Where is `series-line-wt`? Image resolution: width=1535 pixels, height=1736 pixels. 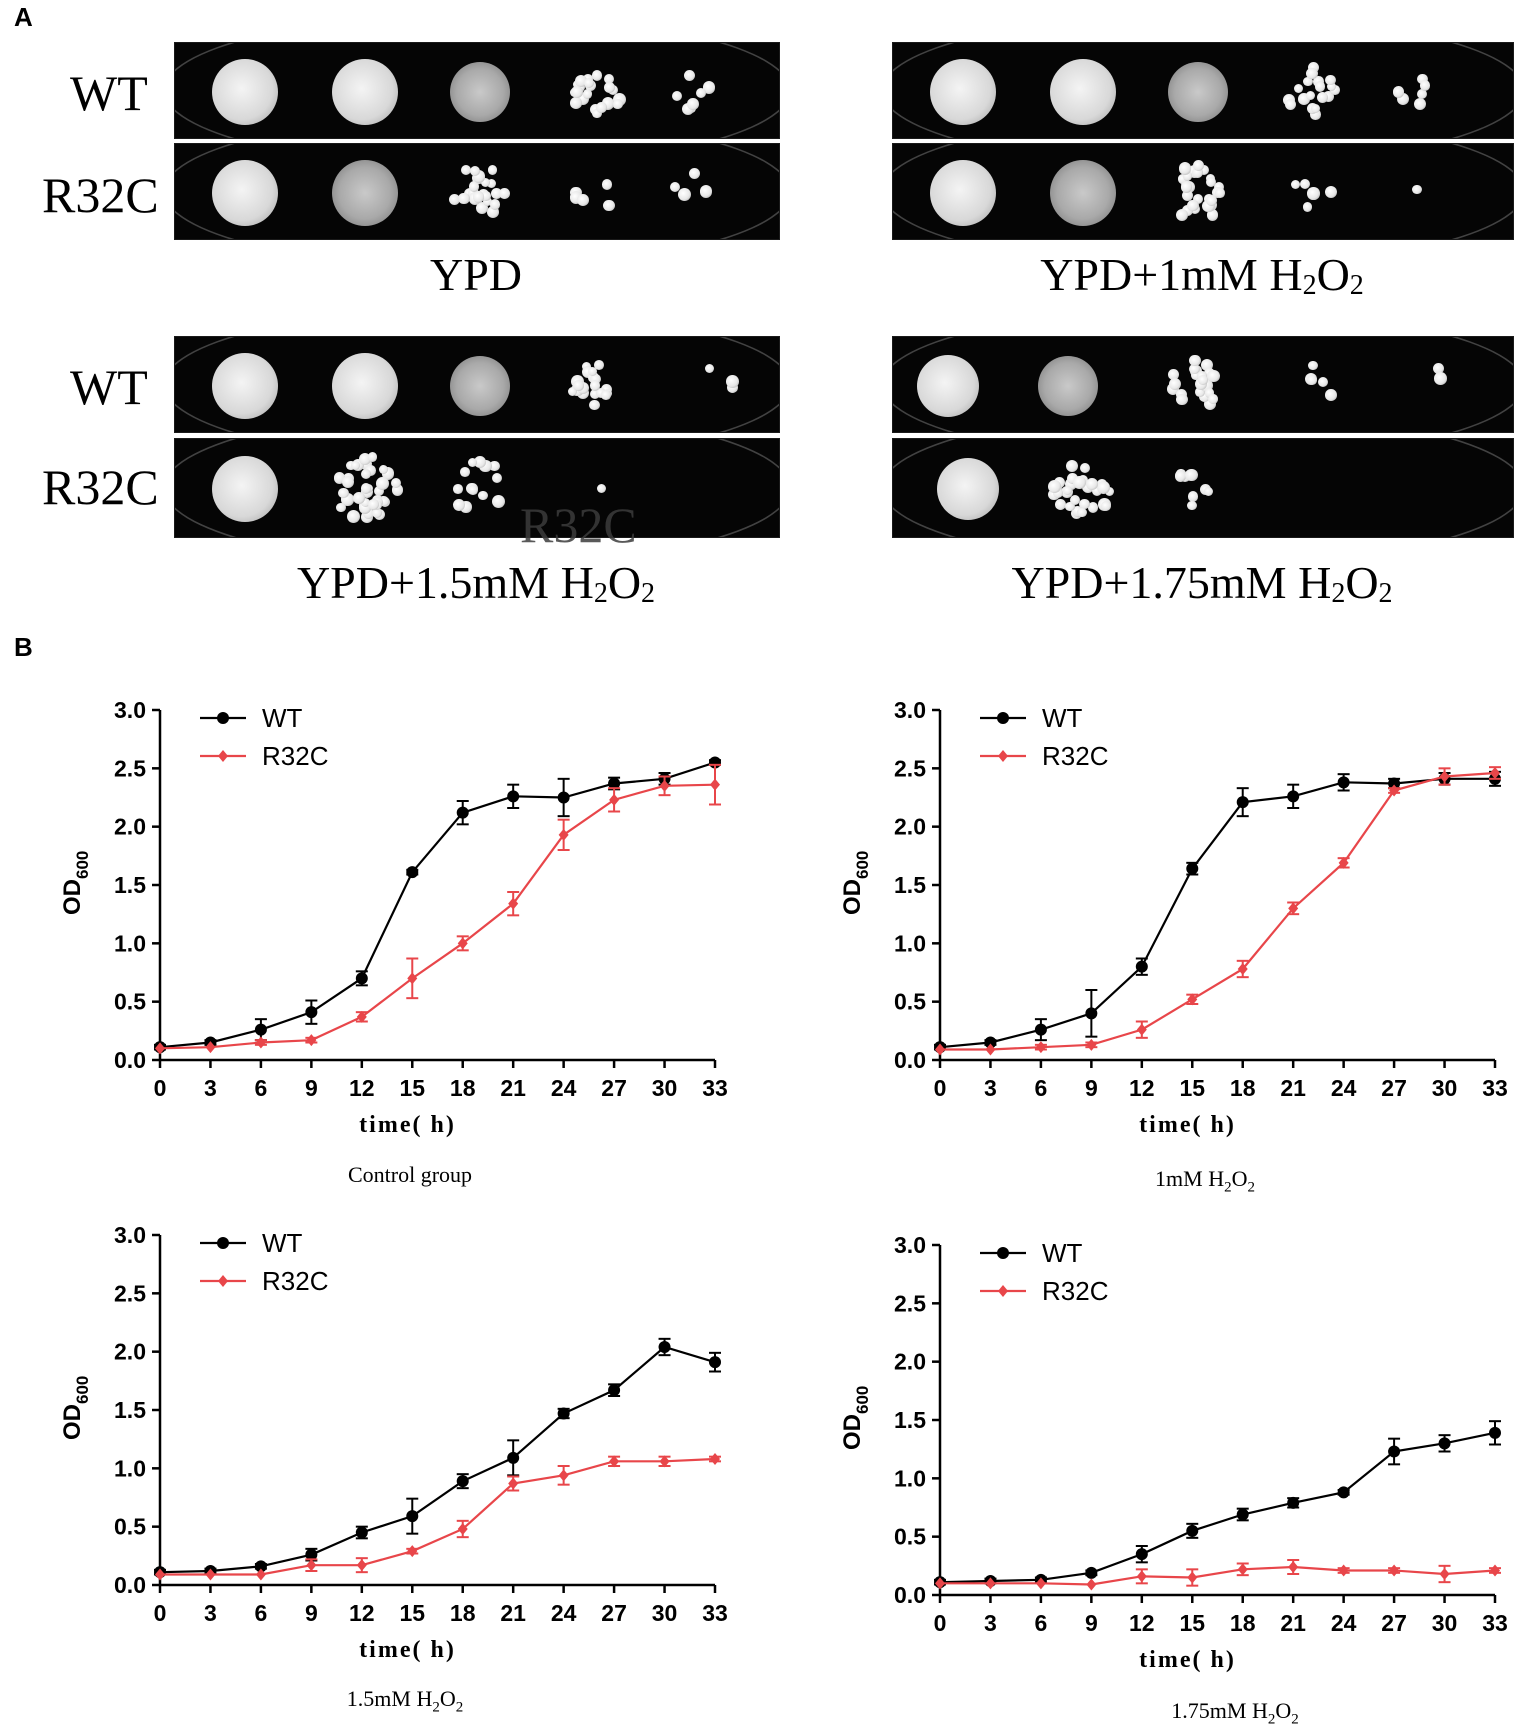 series-line-wt is located at coordinates (1217, 1507).